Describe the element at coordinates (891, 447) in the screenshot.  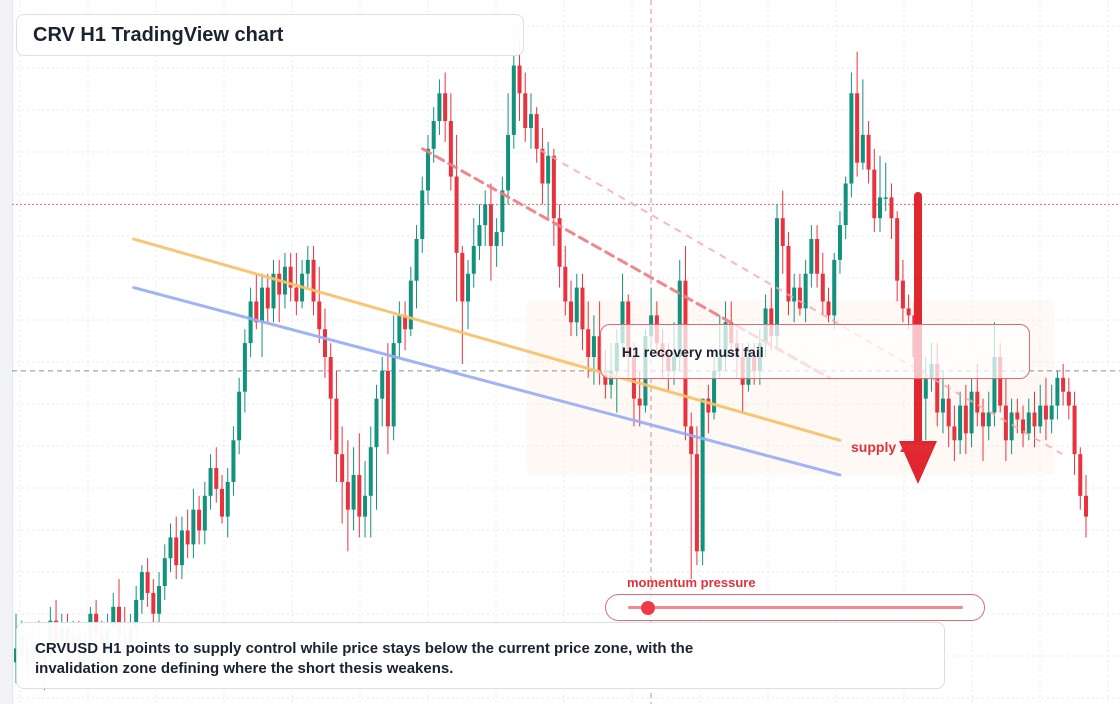
I see `supply-zone-label: supply zone` at that location.